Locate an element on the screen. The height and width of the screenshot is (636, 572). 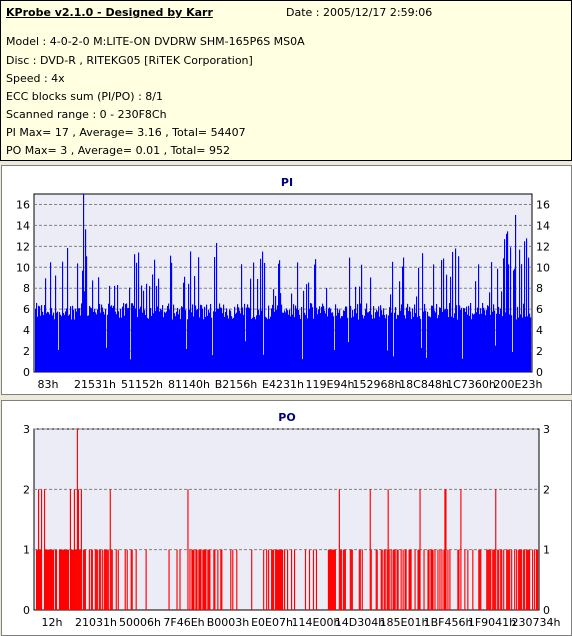
x-tick-label: 50006h is located at coordinates (140, 622).